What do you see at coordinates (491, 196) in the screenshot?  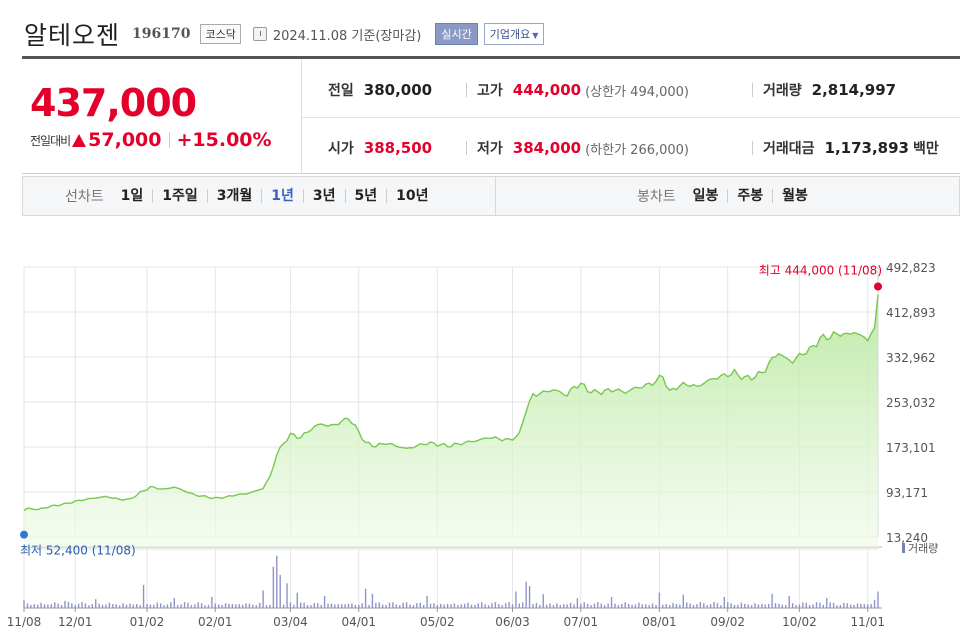 I see `chart-period-tabs: 선차트 1일 1주일 3개월 1년 3년 5년 10년 봉차트 일봉 주봉 월봉` at bounding box center [491, 196].